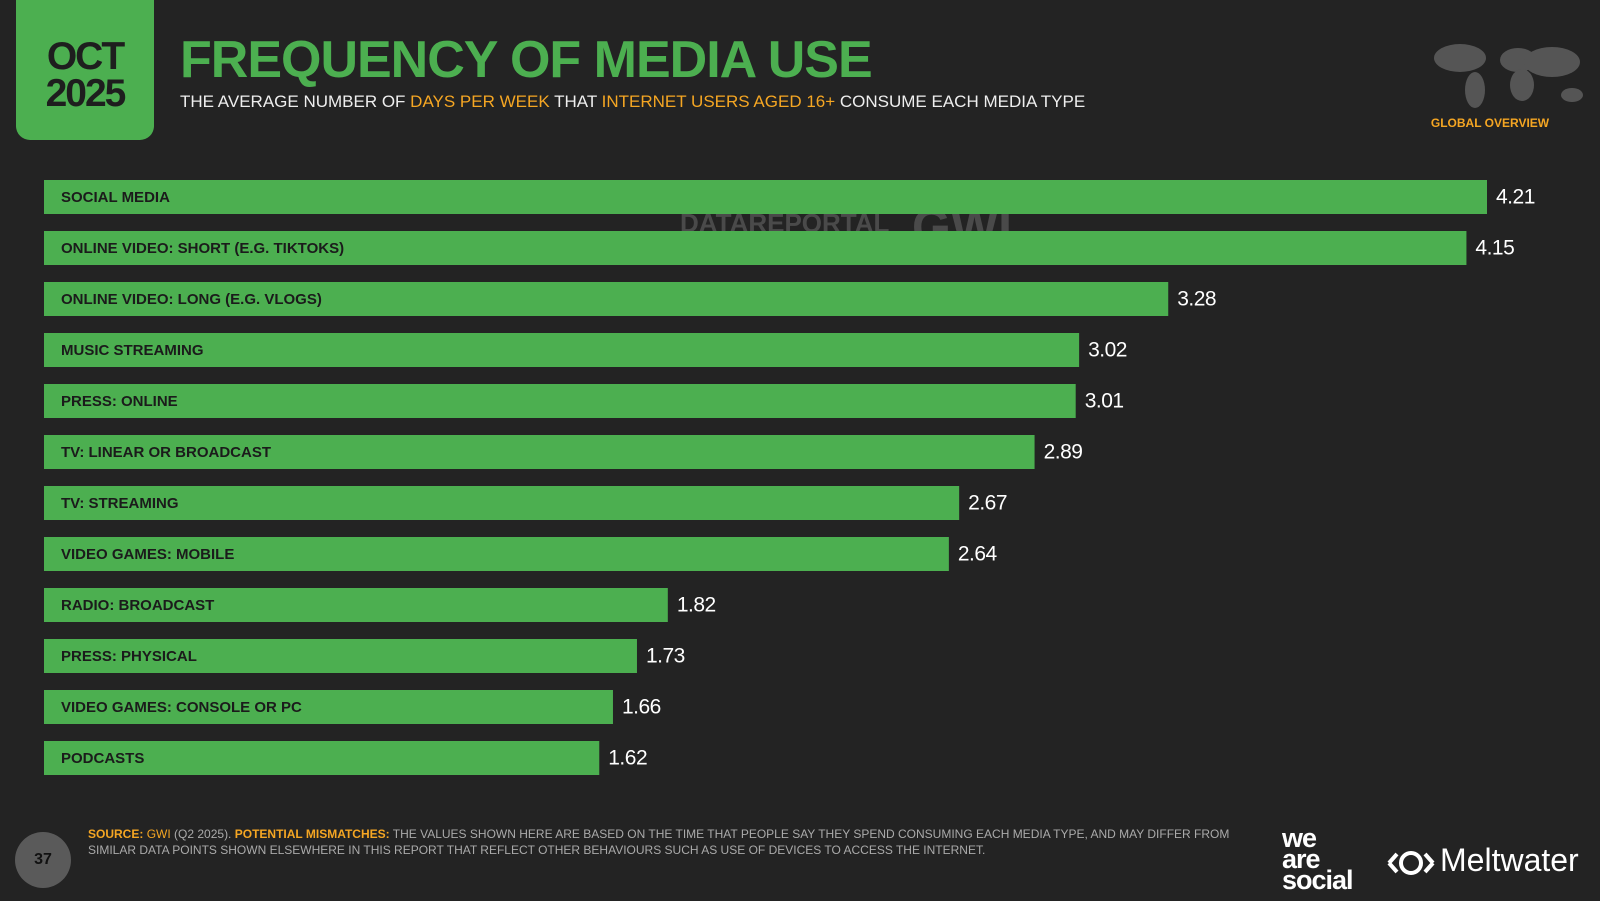  I want to click on brand-wearesocial: we are social, so click(1318, 859).